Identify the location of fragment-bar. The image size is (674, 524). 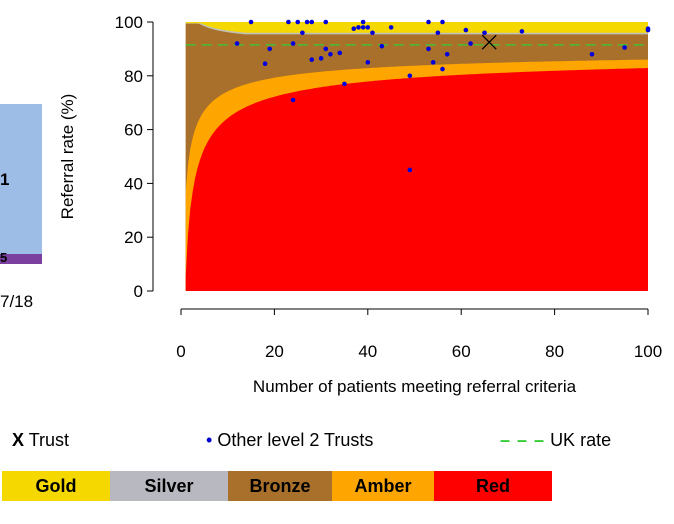
(21, 184).